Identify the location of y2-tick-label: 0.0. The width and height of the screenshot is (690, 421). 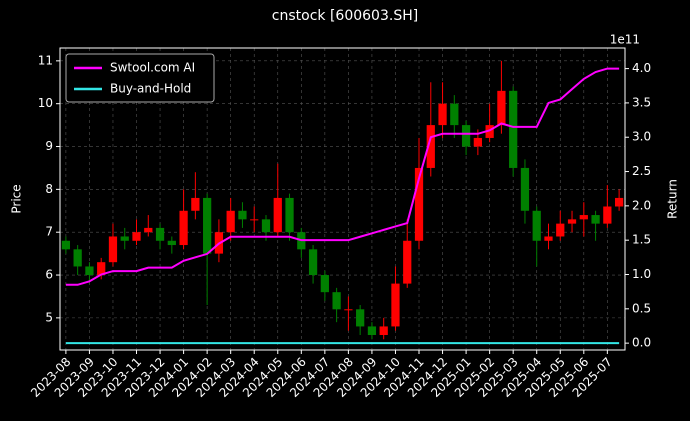
(641, 343).